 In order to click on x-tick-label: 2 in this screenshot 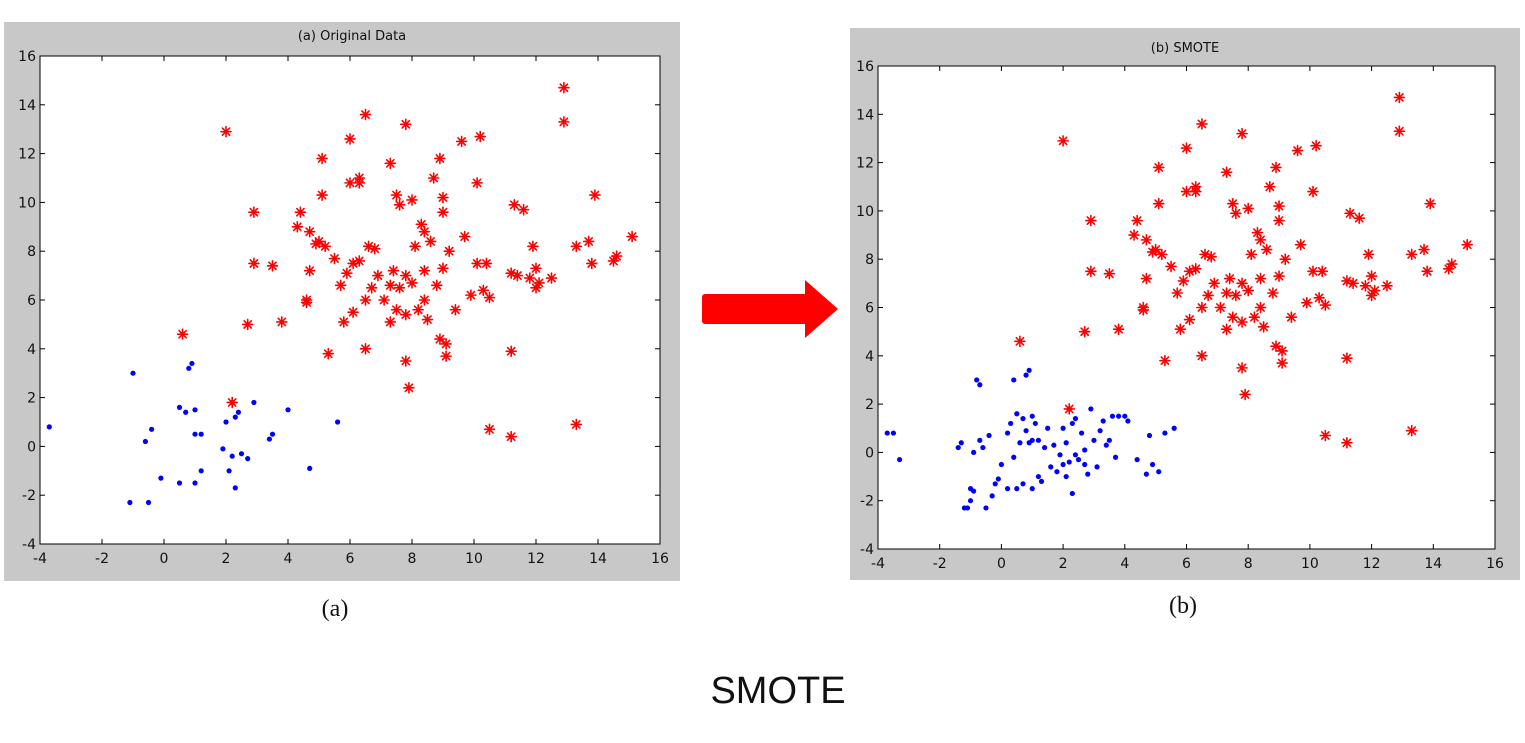, I will do `click(226, 559)`.